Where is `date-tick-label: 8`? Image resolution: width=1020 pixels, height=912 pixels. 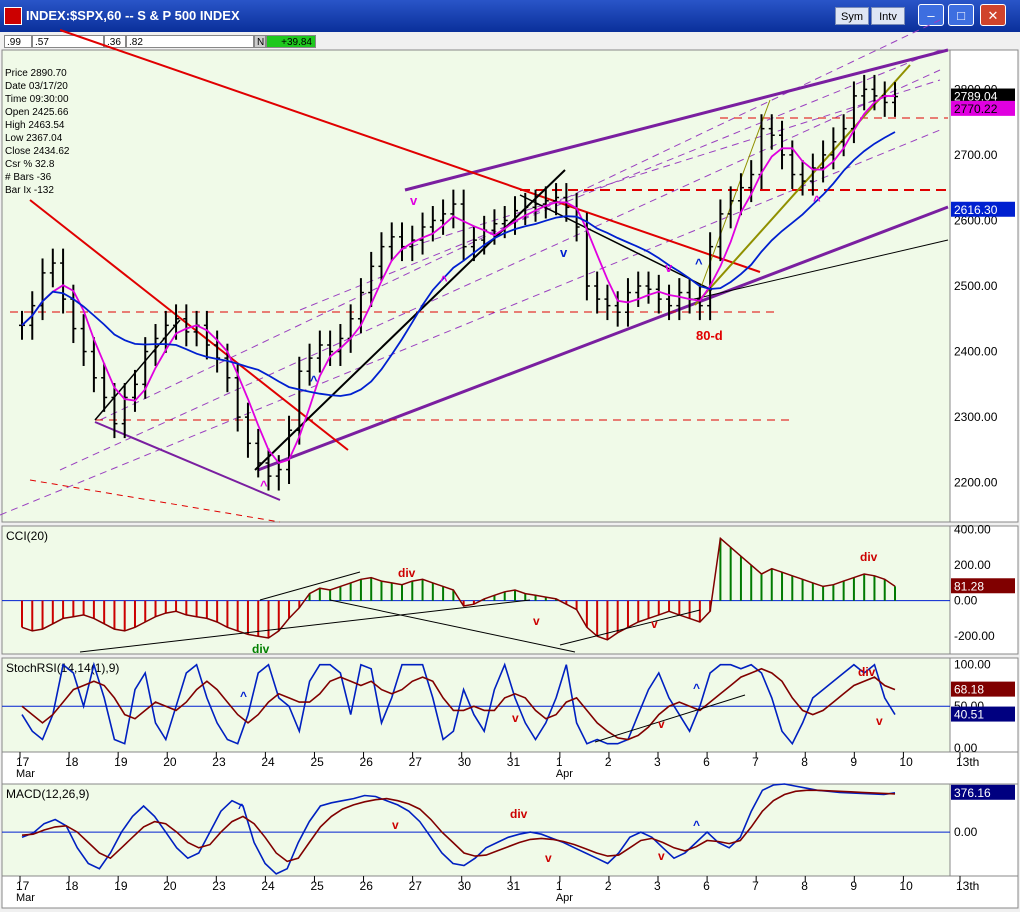
date-tick-label: 8 is located at coordinates (804, 886).